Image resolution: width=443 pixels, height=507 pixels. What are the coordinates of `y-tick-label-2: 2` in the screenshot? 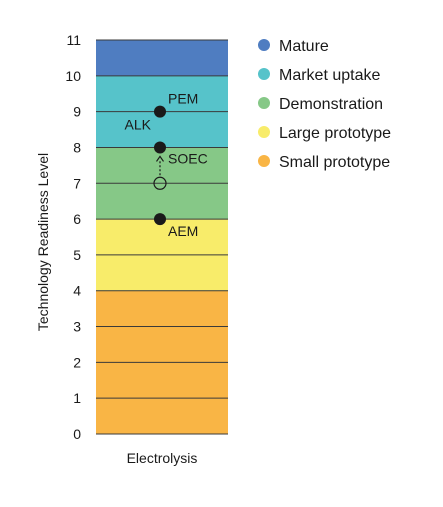 It's located at (77, 362).